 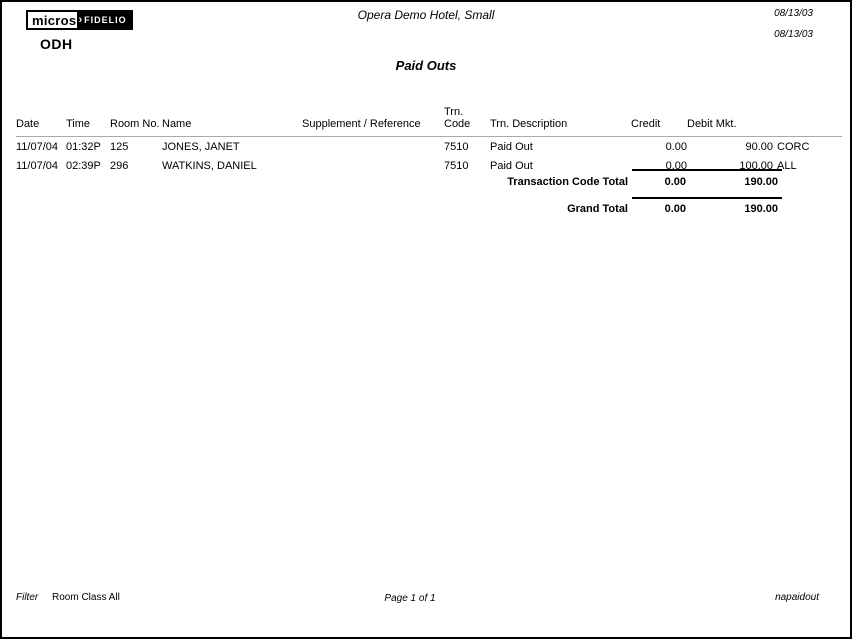 I want to click on filter-label: Filter, so click(x=27, y=597).